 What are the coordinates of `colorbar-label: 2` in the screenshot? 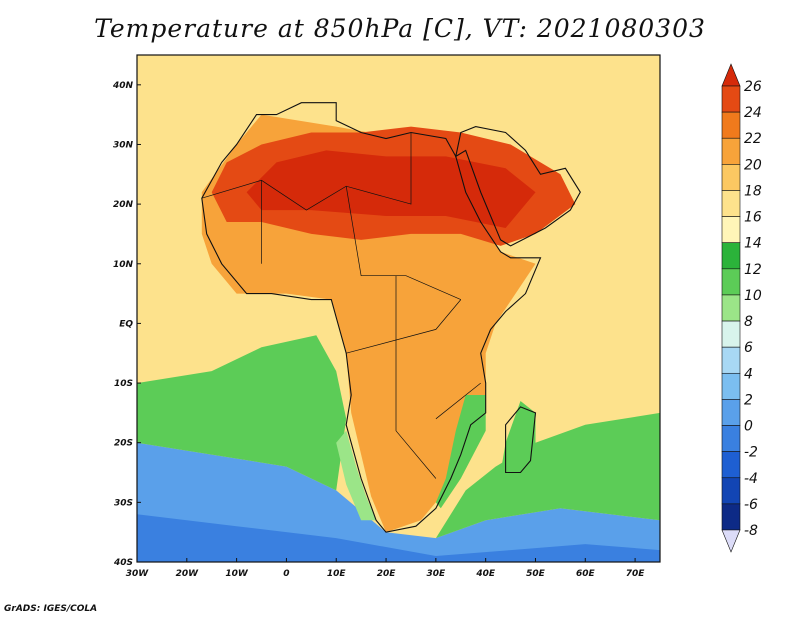 It's located at (748, 400).